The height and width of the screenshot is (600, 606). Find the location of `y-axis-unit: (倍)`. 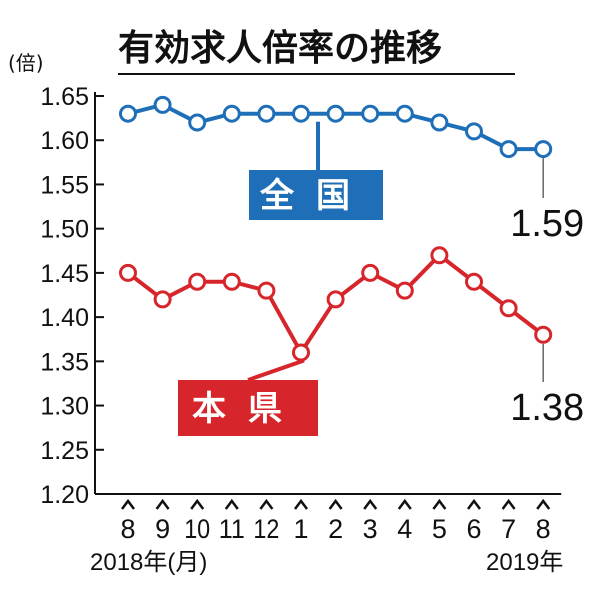

y-axis-unit: (倍) is located at coordinates (26, 63).